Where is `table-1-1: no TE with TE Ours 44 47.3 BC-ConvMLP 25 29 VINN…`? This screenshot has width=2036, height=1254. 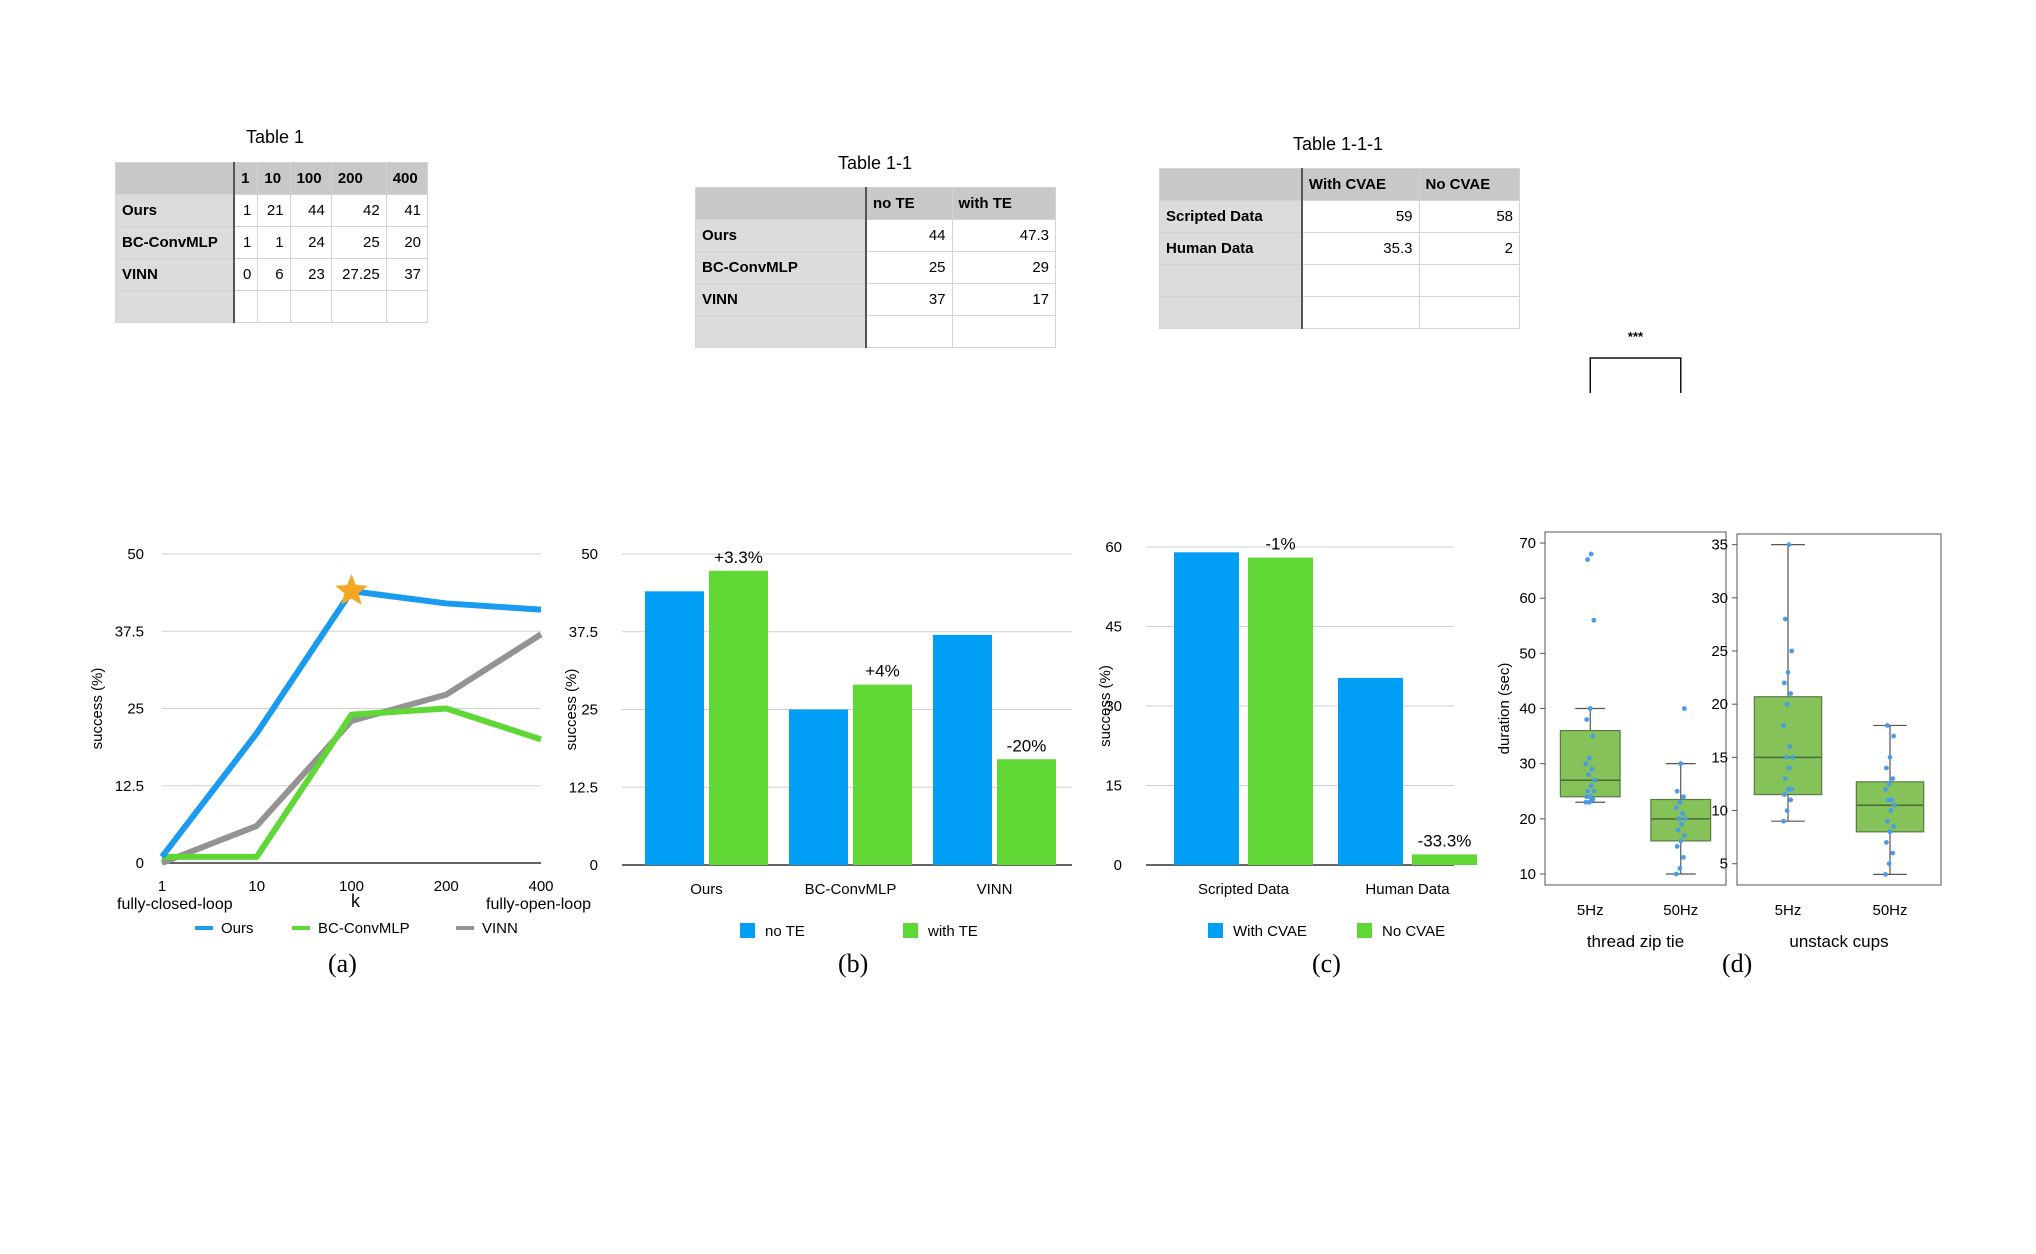
table-1-1: no TE with TE Ours 44 47.3 BC-ConvMLP 25 29 VINN… is located at coordinates (876, 267).